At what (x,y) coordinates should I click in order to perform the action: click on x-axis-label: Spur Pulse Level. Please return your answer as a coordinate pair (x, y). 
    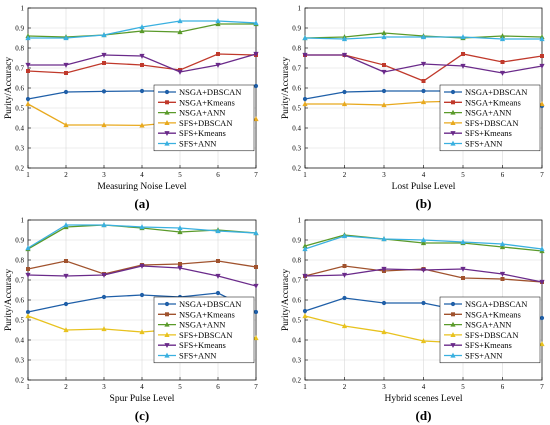
    Looking at the image, I should click on (142, 399).